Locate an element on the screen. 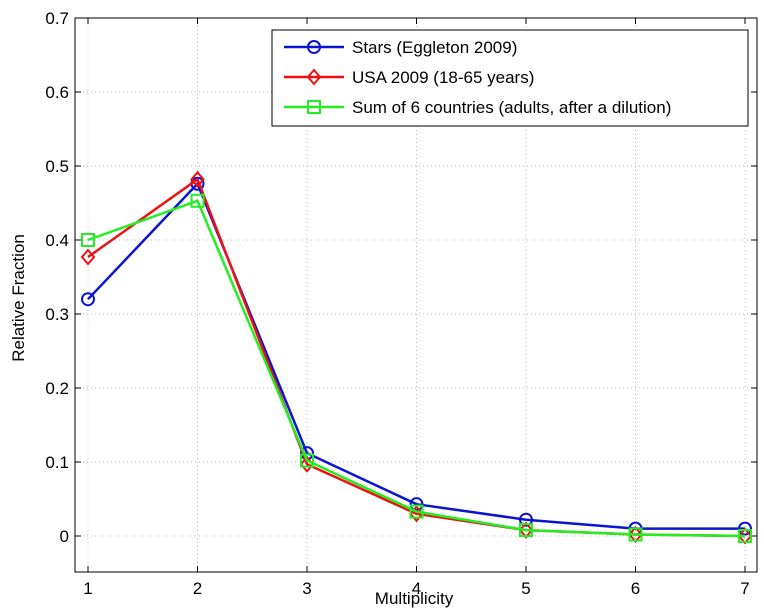 The height and width of the screenshot is (612, 764). y-tick-label: 0.7 is located at coordinates (57, 18).